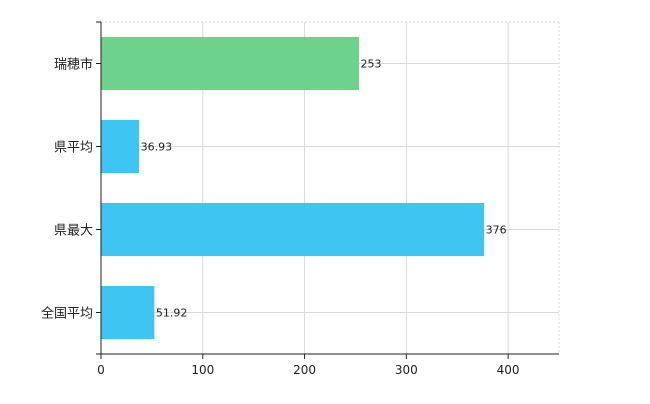 Image resolution: width=650 pixels, height=404 pixels. I want to click on bar-value-label: 51.92, so click(172, 313).